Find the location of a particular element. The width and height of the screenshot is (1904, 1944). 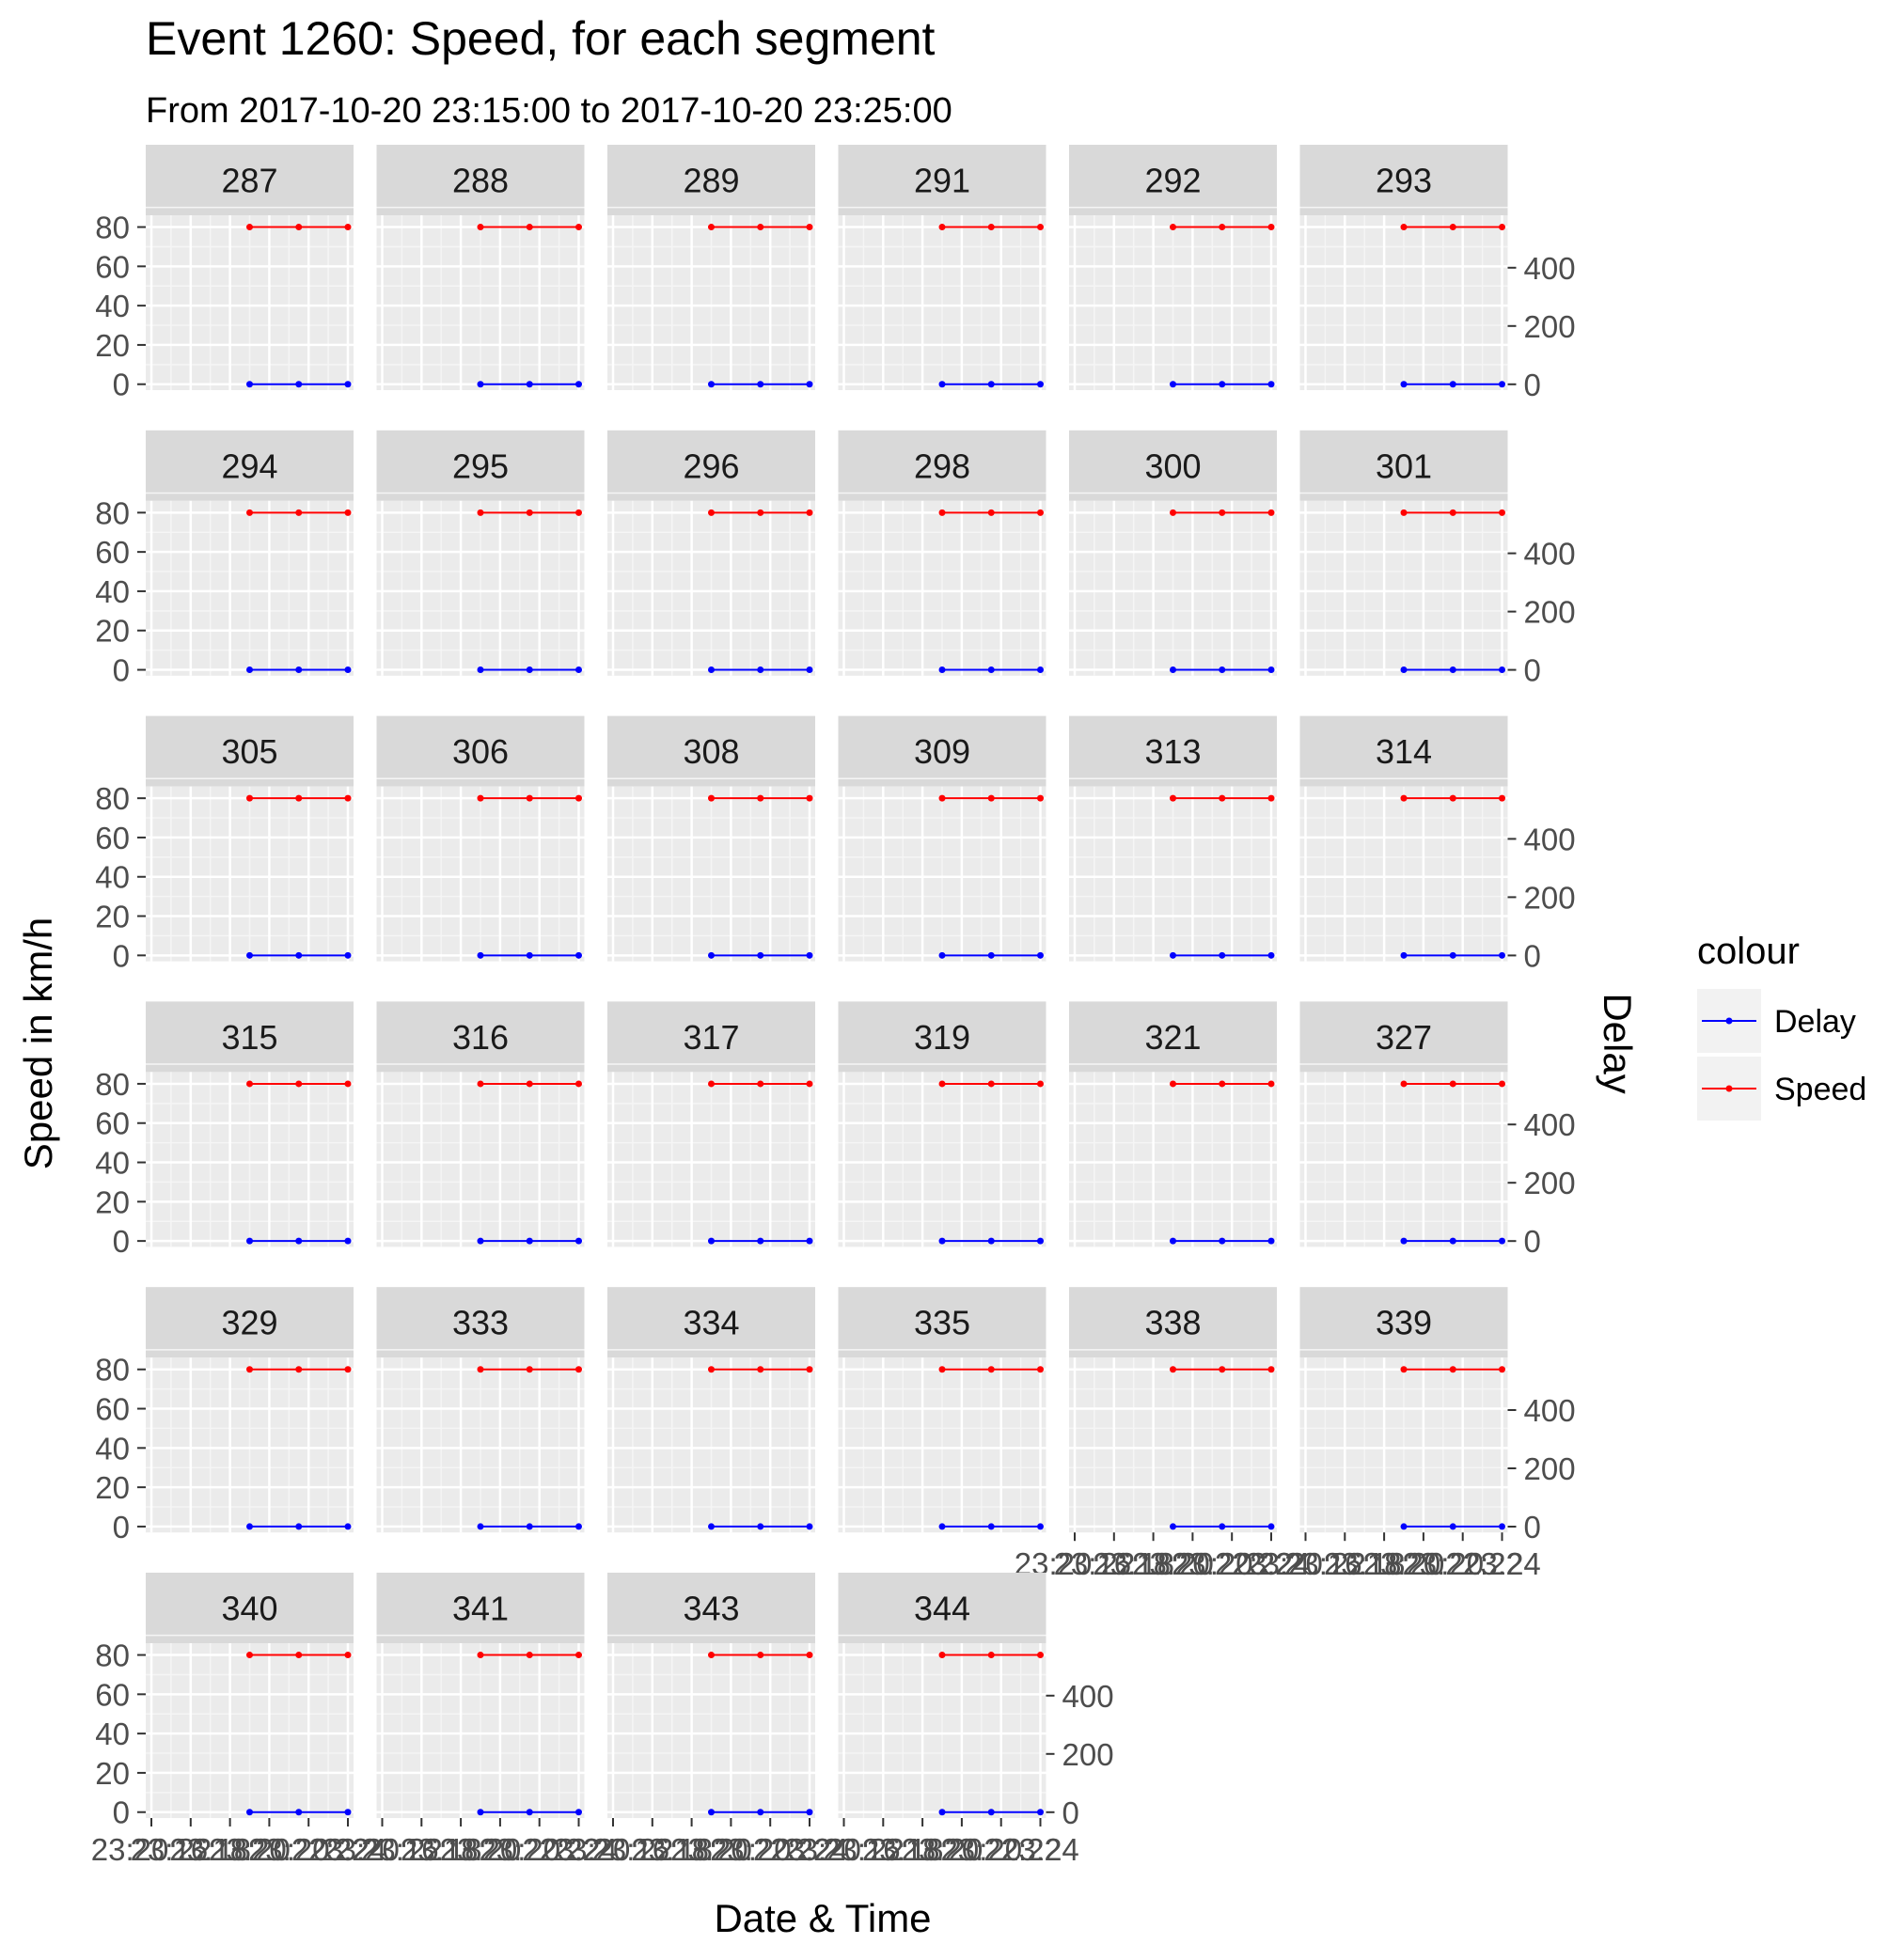

y2-tick-label: 400 is located at coordinates (1550, 839).